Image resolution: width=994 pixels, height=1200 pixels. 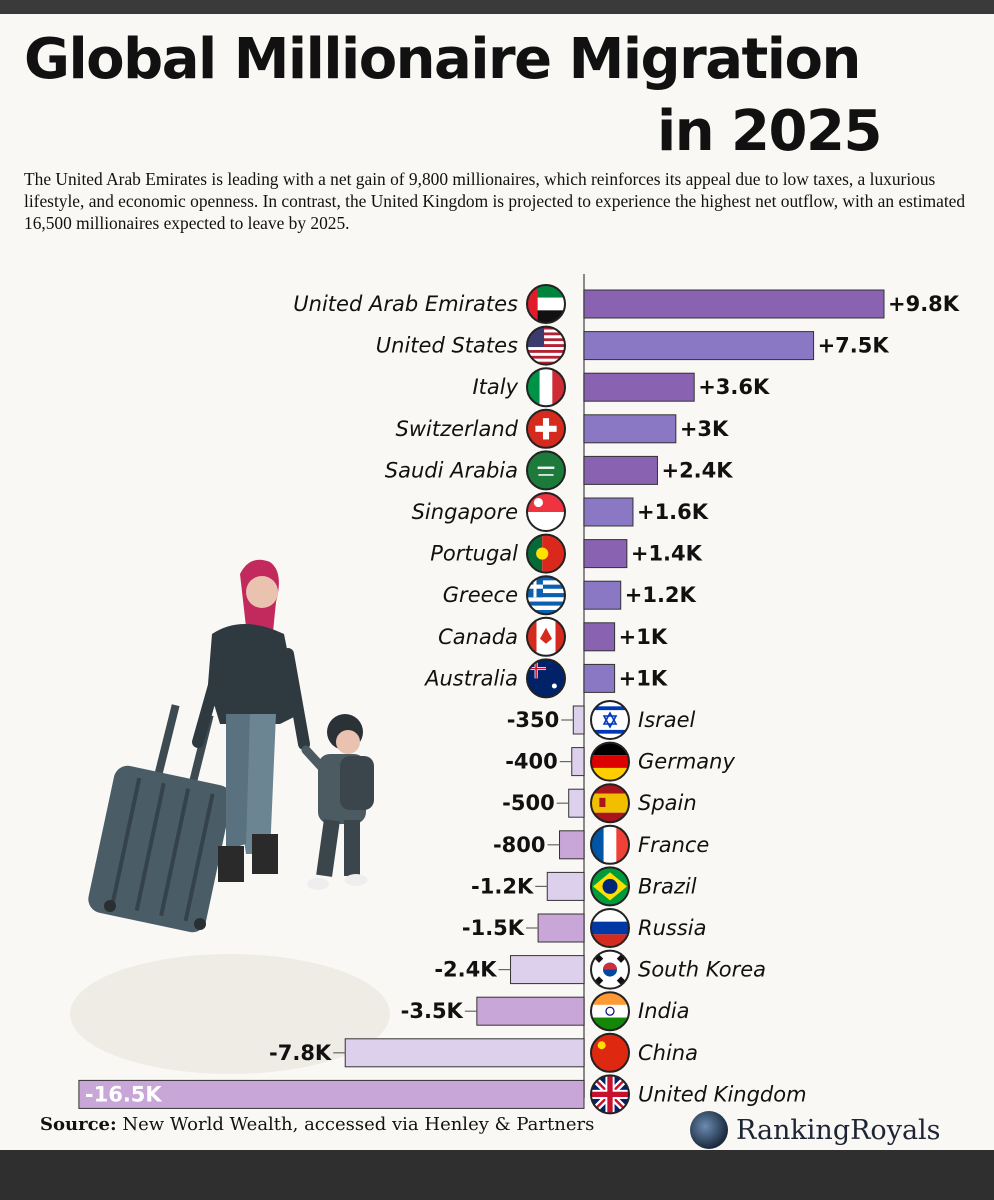 What do you see at coordinates (405, 304) in the screenshot?
I see `category-label: United Arab Emirates` at bounding box center [405, 304].